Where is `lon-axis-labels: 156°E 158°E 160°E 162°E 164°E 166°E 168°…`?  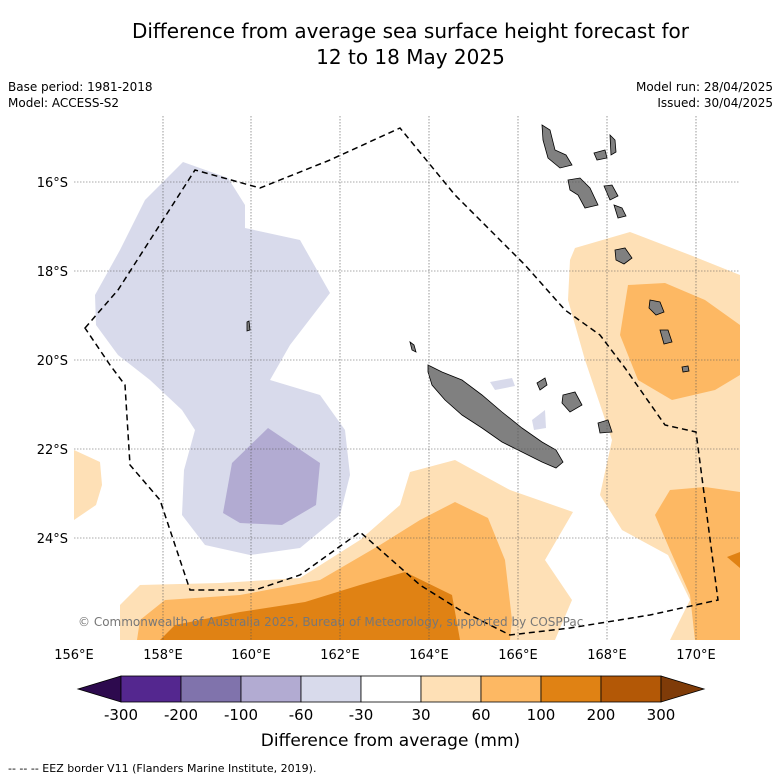 lon-axis-labels: 156°E 158°E 160°E 162°E 164°E 166°E 168°… is located at coordinates (385, 655).